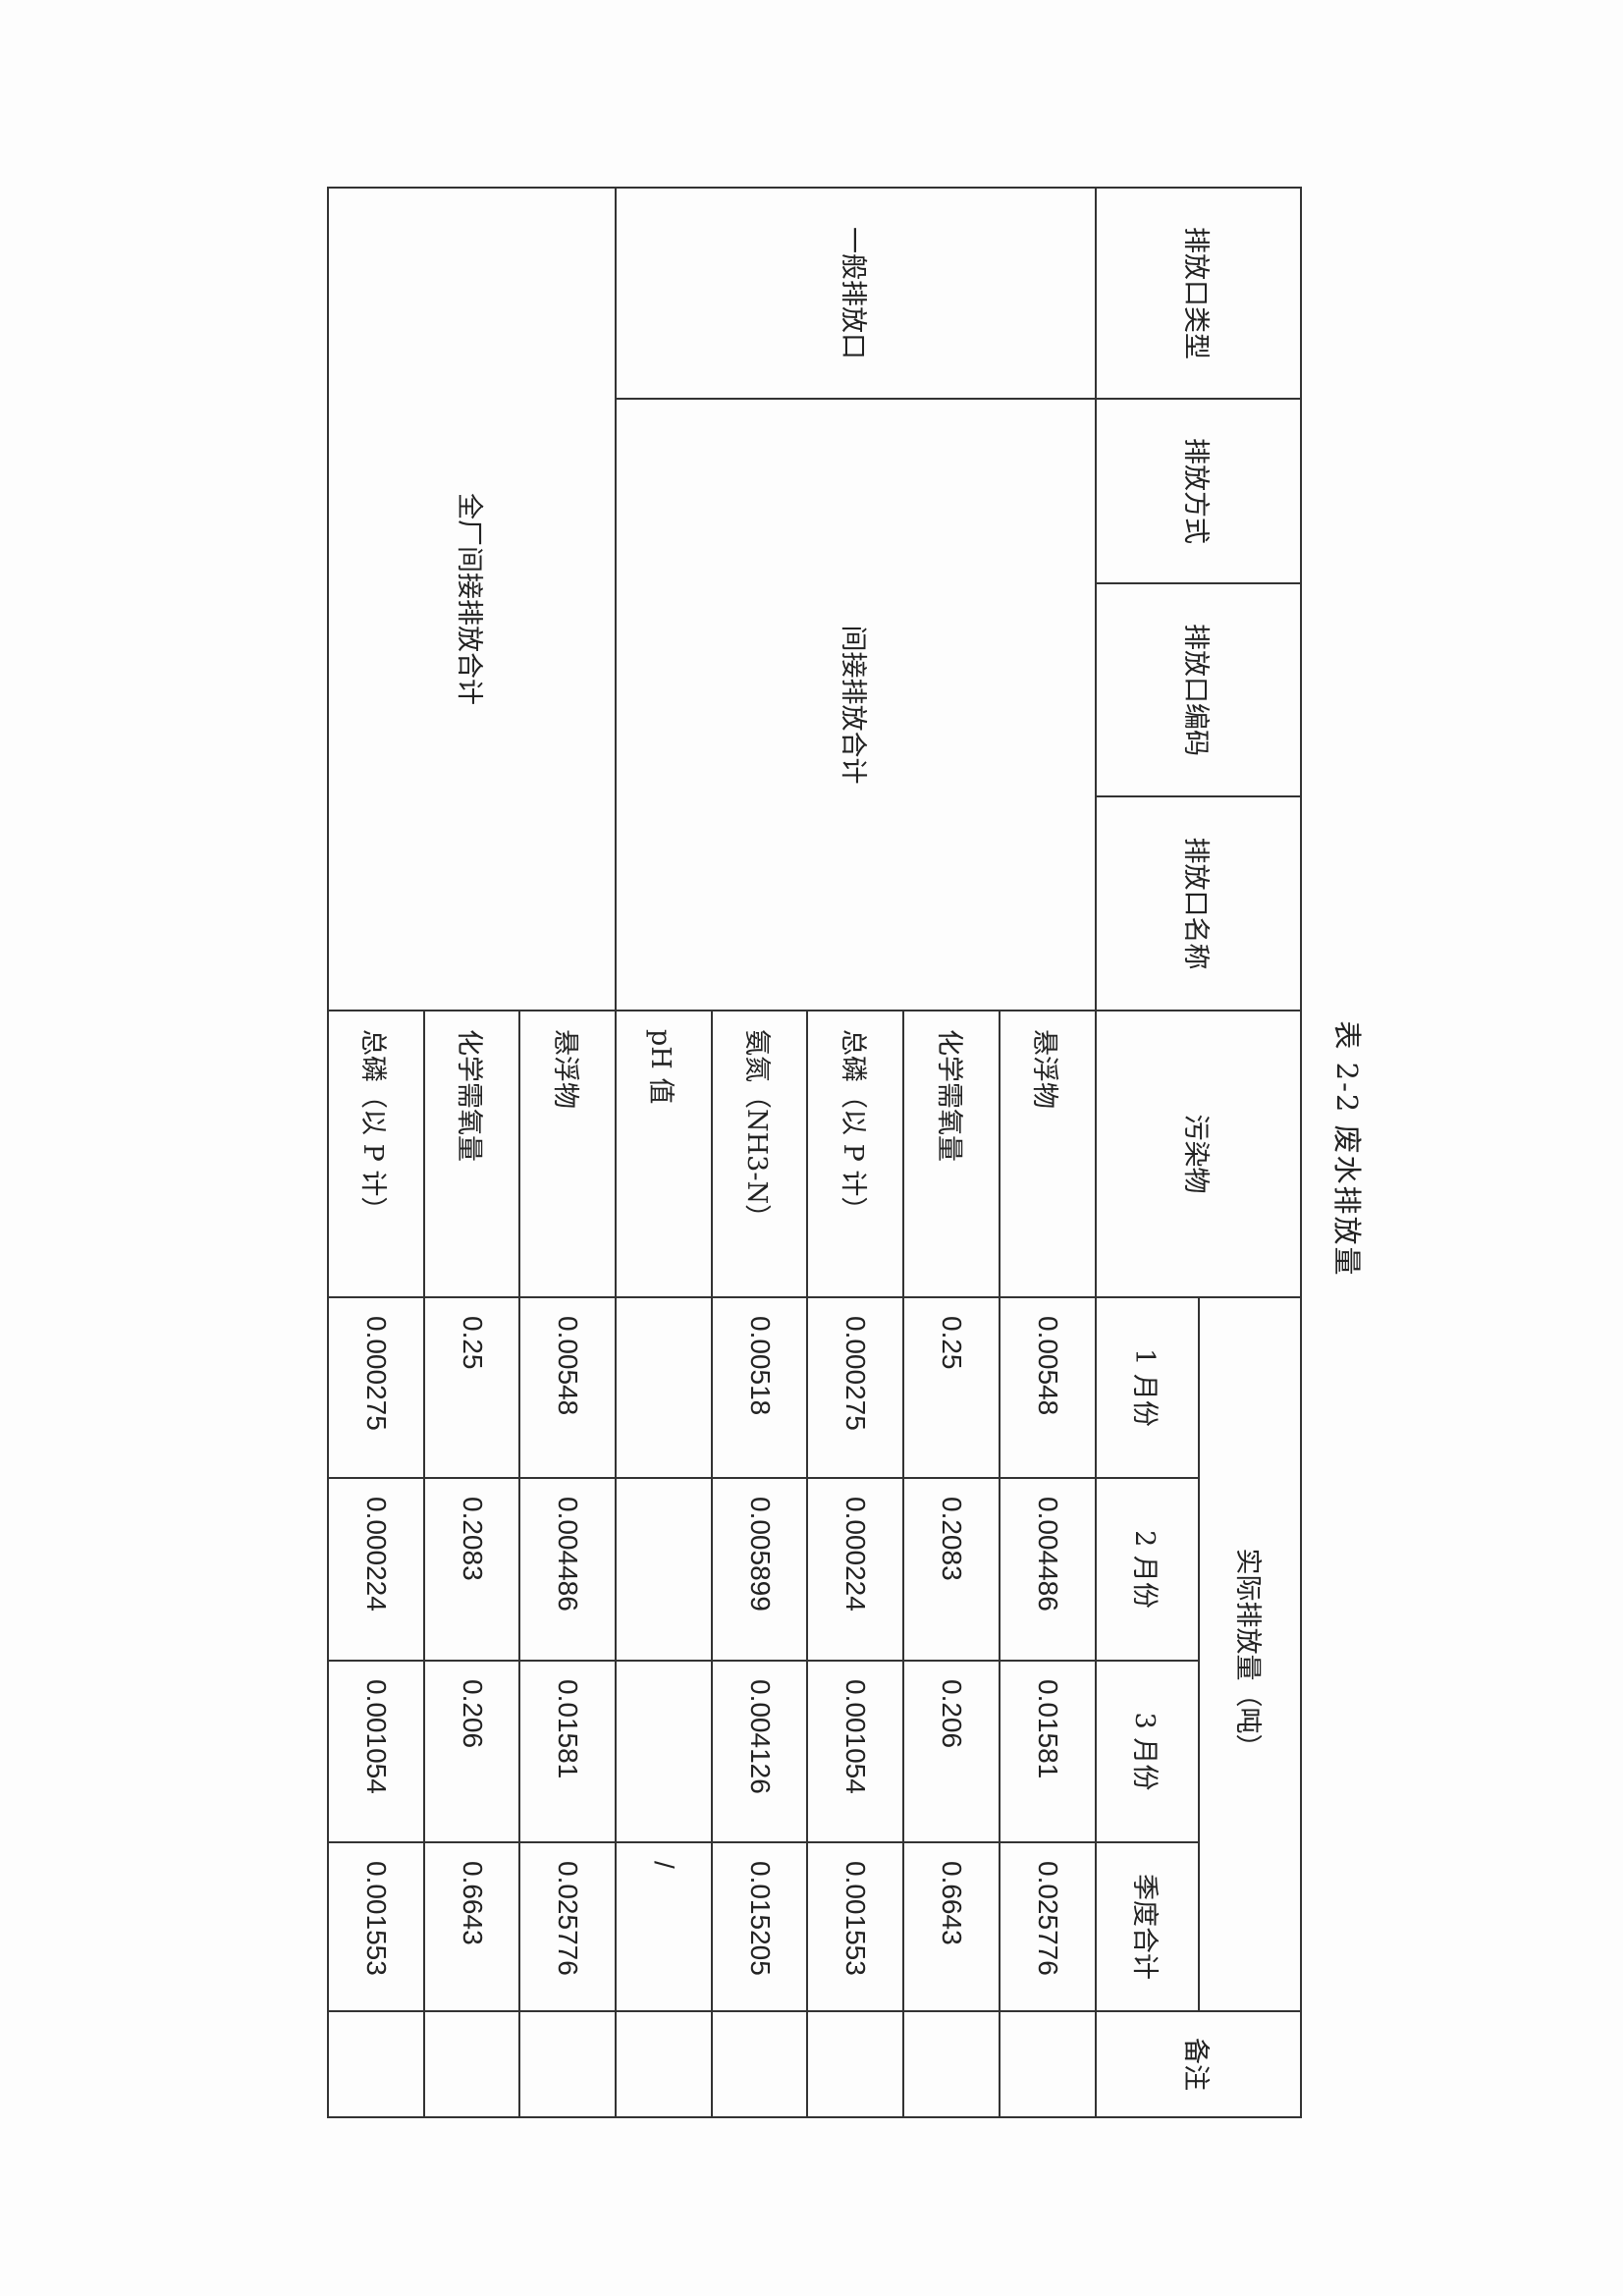 The width and height of the screenshot is (1623, 2296). What do you see at coordinates (759, 1387) in the screenshot?
I see `value-cell: 0.00518` at bounding box center [759, 1387].